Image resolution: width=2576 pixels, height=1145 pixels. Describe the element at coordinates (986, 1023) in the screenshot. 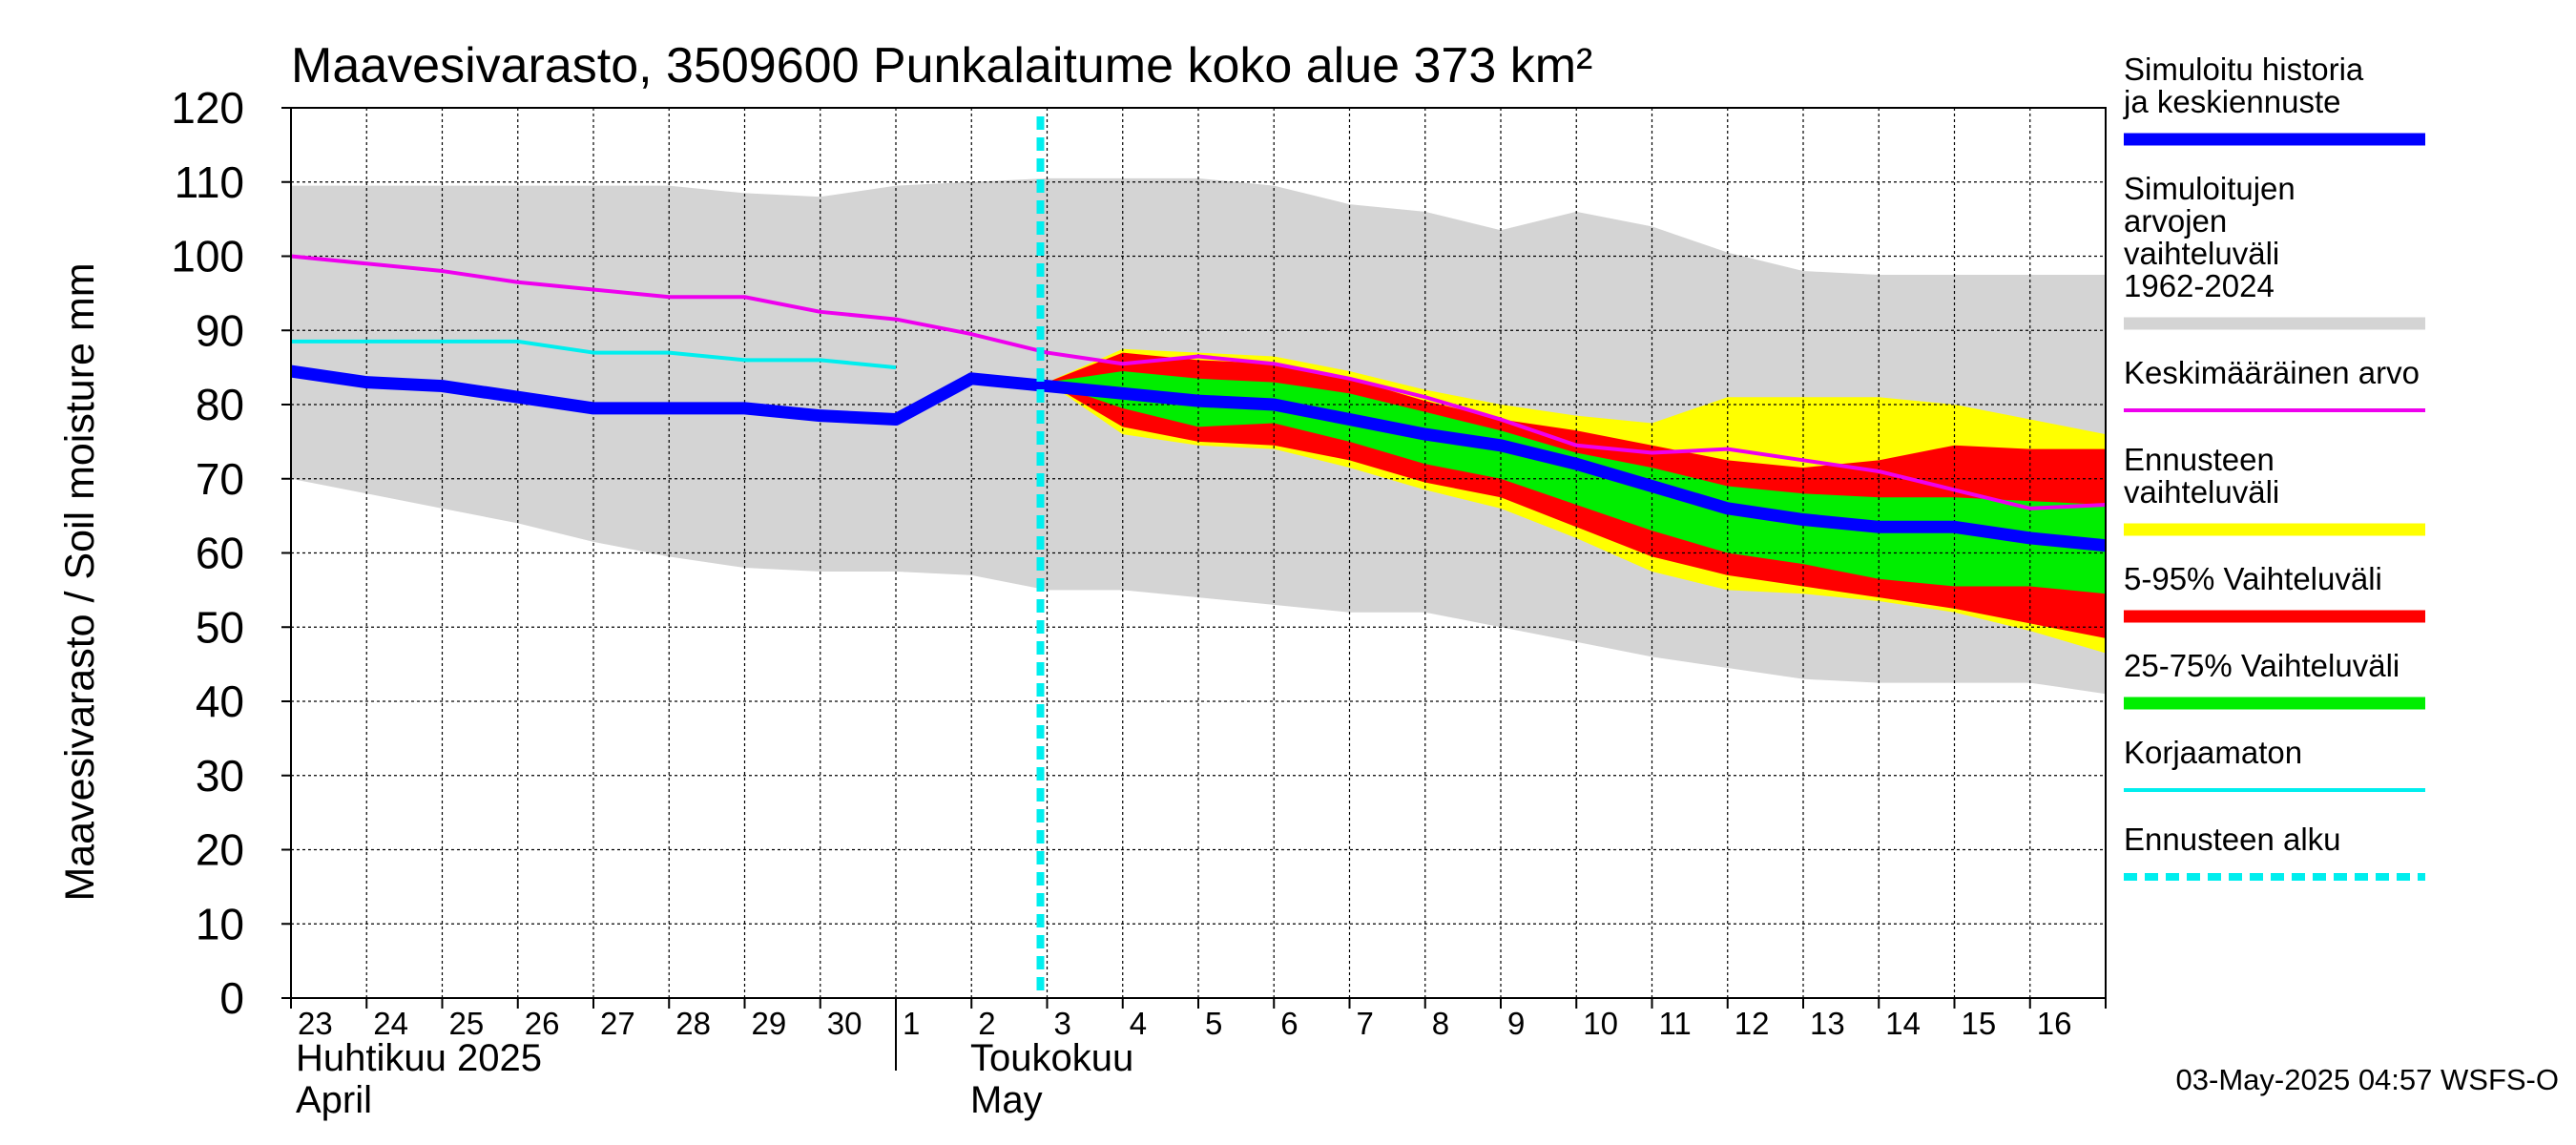

I see `x-tick-label: 2` at that location.